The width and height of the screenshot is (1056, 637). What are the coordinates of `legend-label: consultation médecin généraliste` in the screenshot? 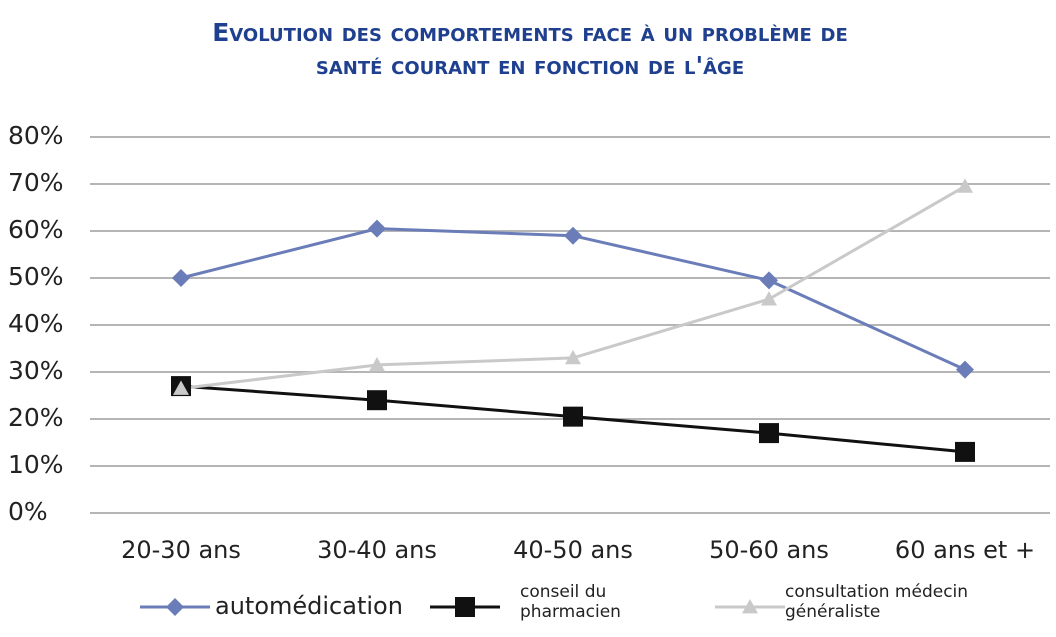 It's located at (877, 602).